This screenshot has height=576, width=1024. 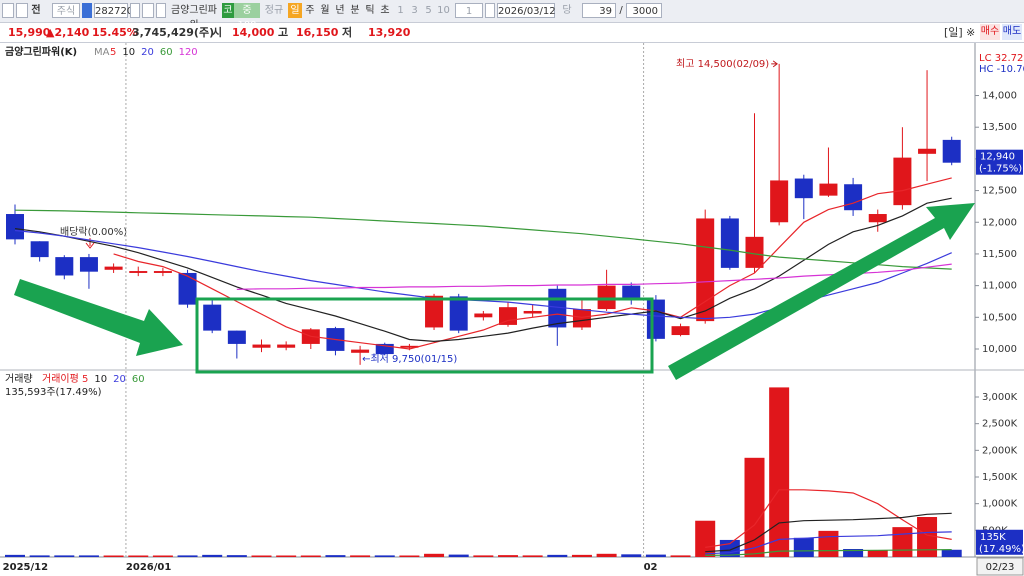 What do you see at coordinates (443, 10) in the screenshot?
I see `interval: 10` at bounding box center [443, 10].